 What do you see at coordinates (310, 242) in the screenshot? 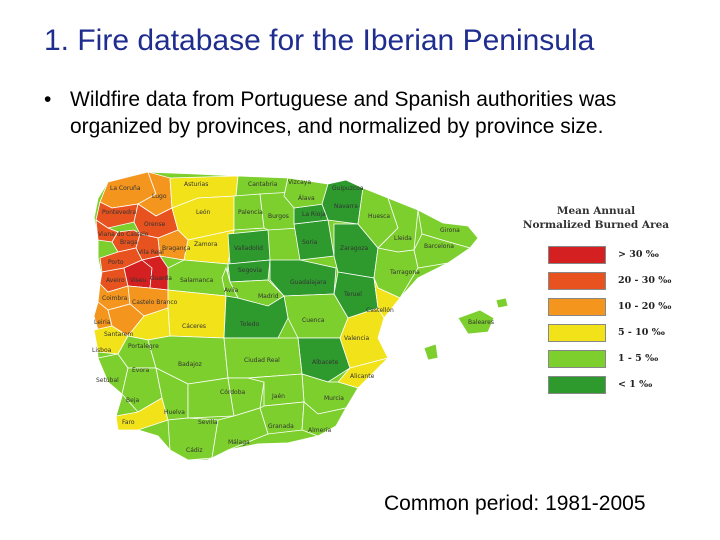
I see `label-soria: Soria` at bounding box center [310, 242].